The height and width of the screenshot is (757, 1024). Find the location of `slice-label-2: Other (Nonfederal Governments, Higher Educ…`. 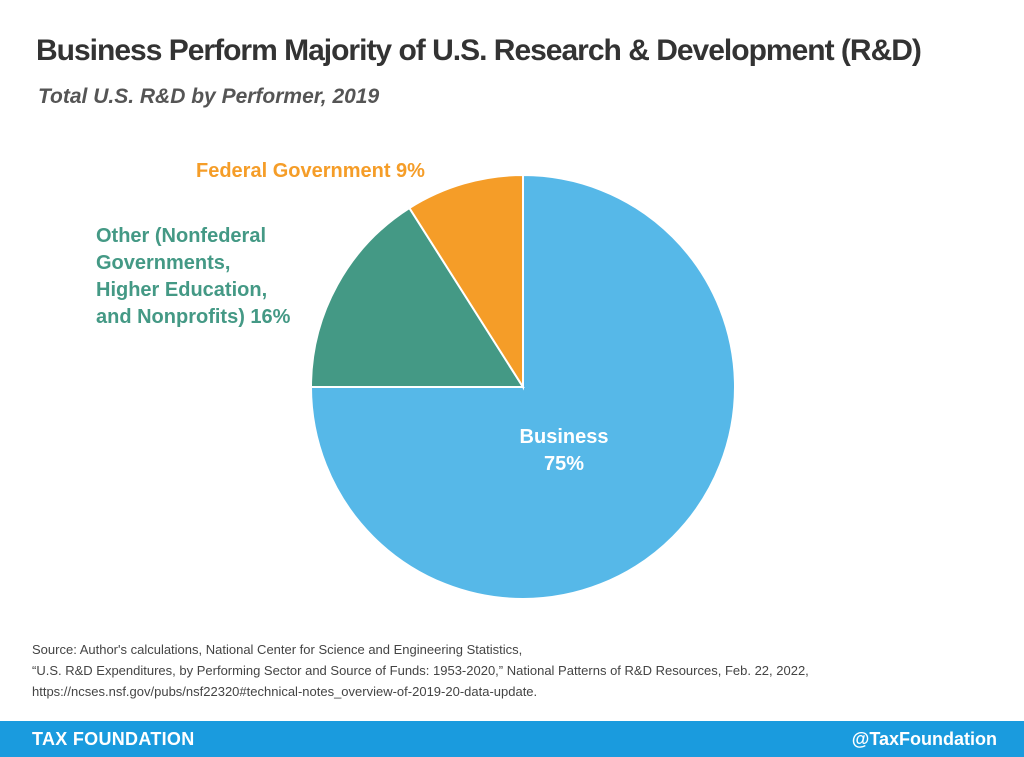

slice-label-2: Other (Nonfederal Governments, Higher Educ… is located at coordinates (193, 276).